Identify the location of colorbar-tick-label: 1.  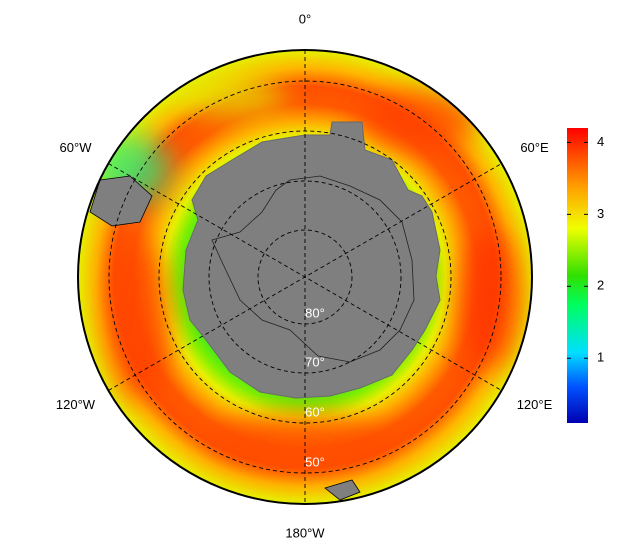
(600, 357).